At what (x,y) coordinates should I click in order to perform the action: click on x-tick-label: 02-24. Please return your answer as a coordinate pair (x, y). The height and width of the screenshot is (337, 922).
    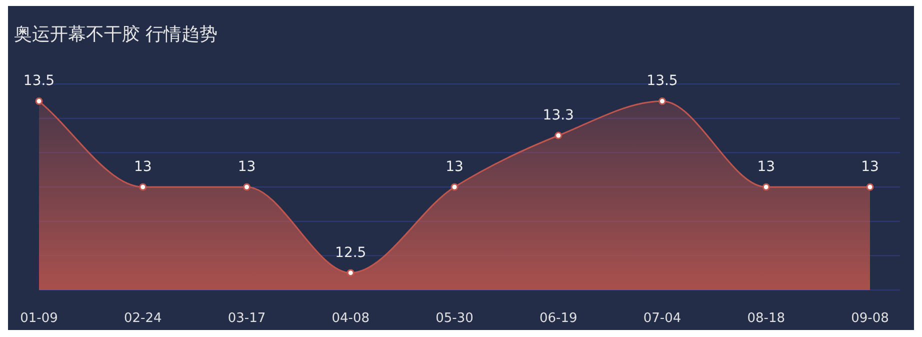
    Looking at the image, I should click on (143, 318).